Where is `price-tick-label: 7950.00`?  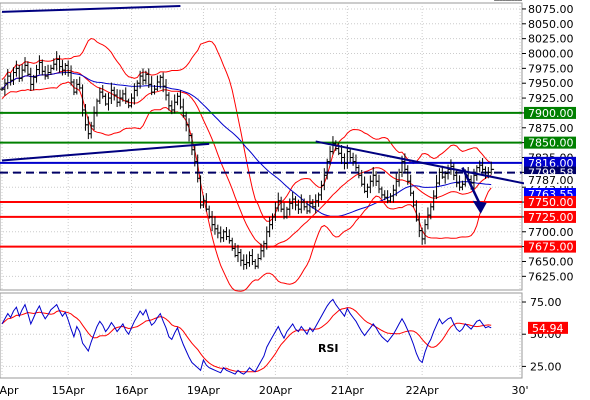
price-tick-label: 7950.00 is located at coordinates (551, 83).